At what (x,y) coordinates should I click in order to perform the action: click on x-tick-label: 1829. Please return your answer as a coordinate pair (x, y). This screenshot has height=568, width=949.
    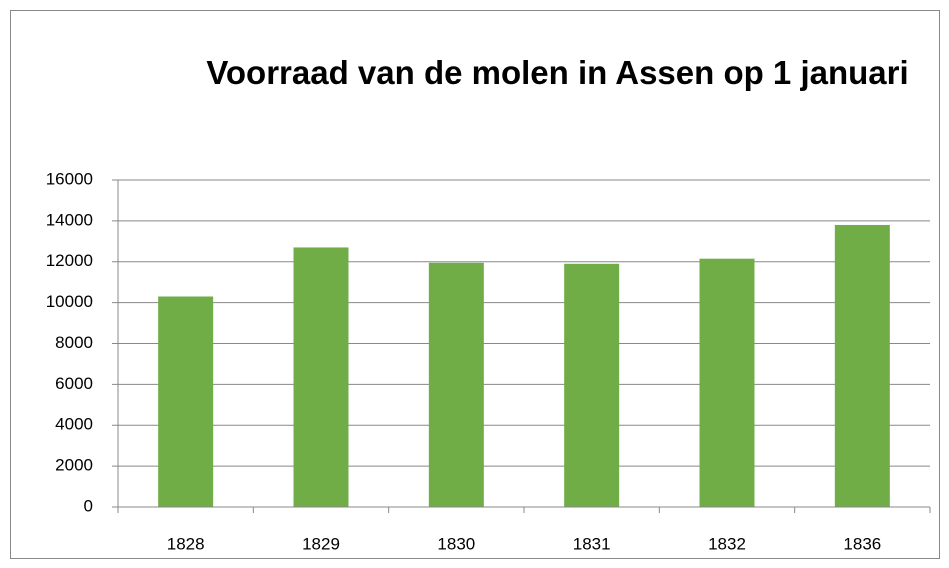
    Looking at the image, I should click on (321, 543).